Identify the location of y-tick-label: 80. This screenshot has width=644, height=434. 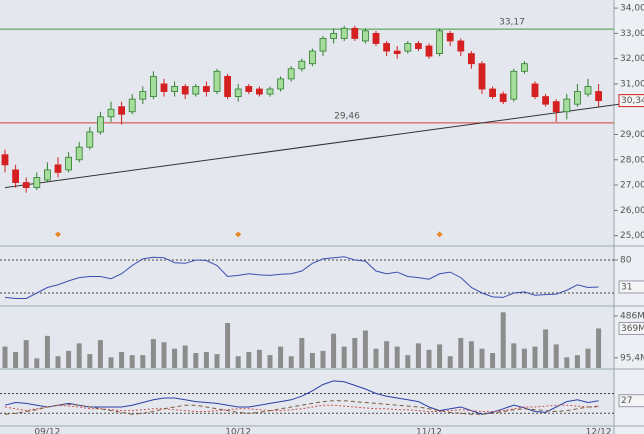
(626, 261).